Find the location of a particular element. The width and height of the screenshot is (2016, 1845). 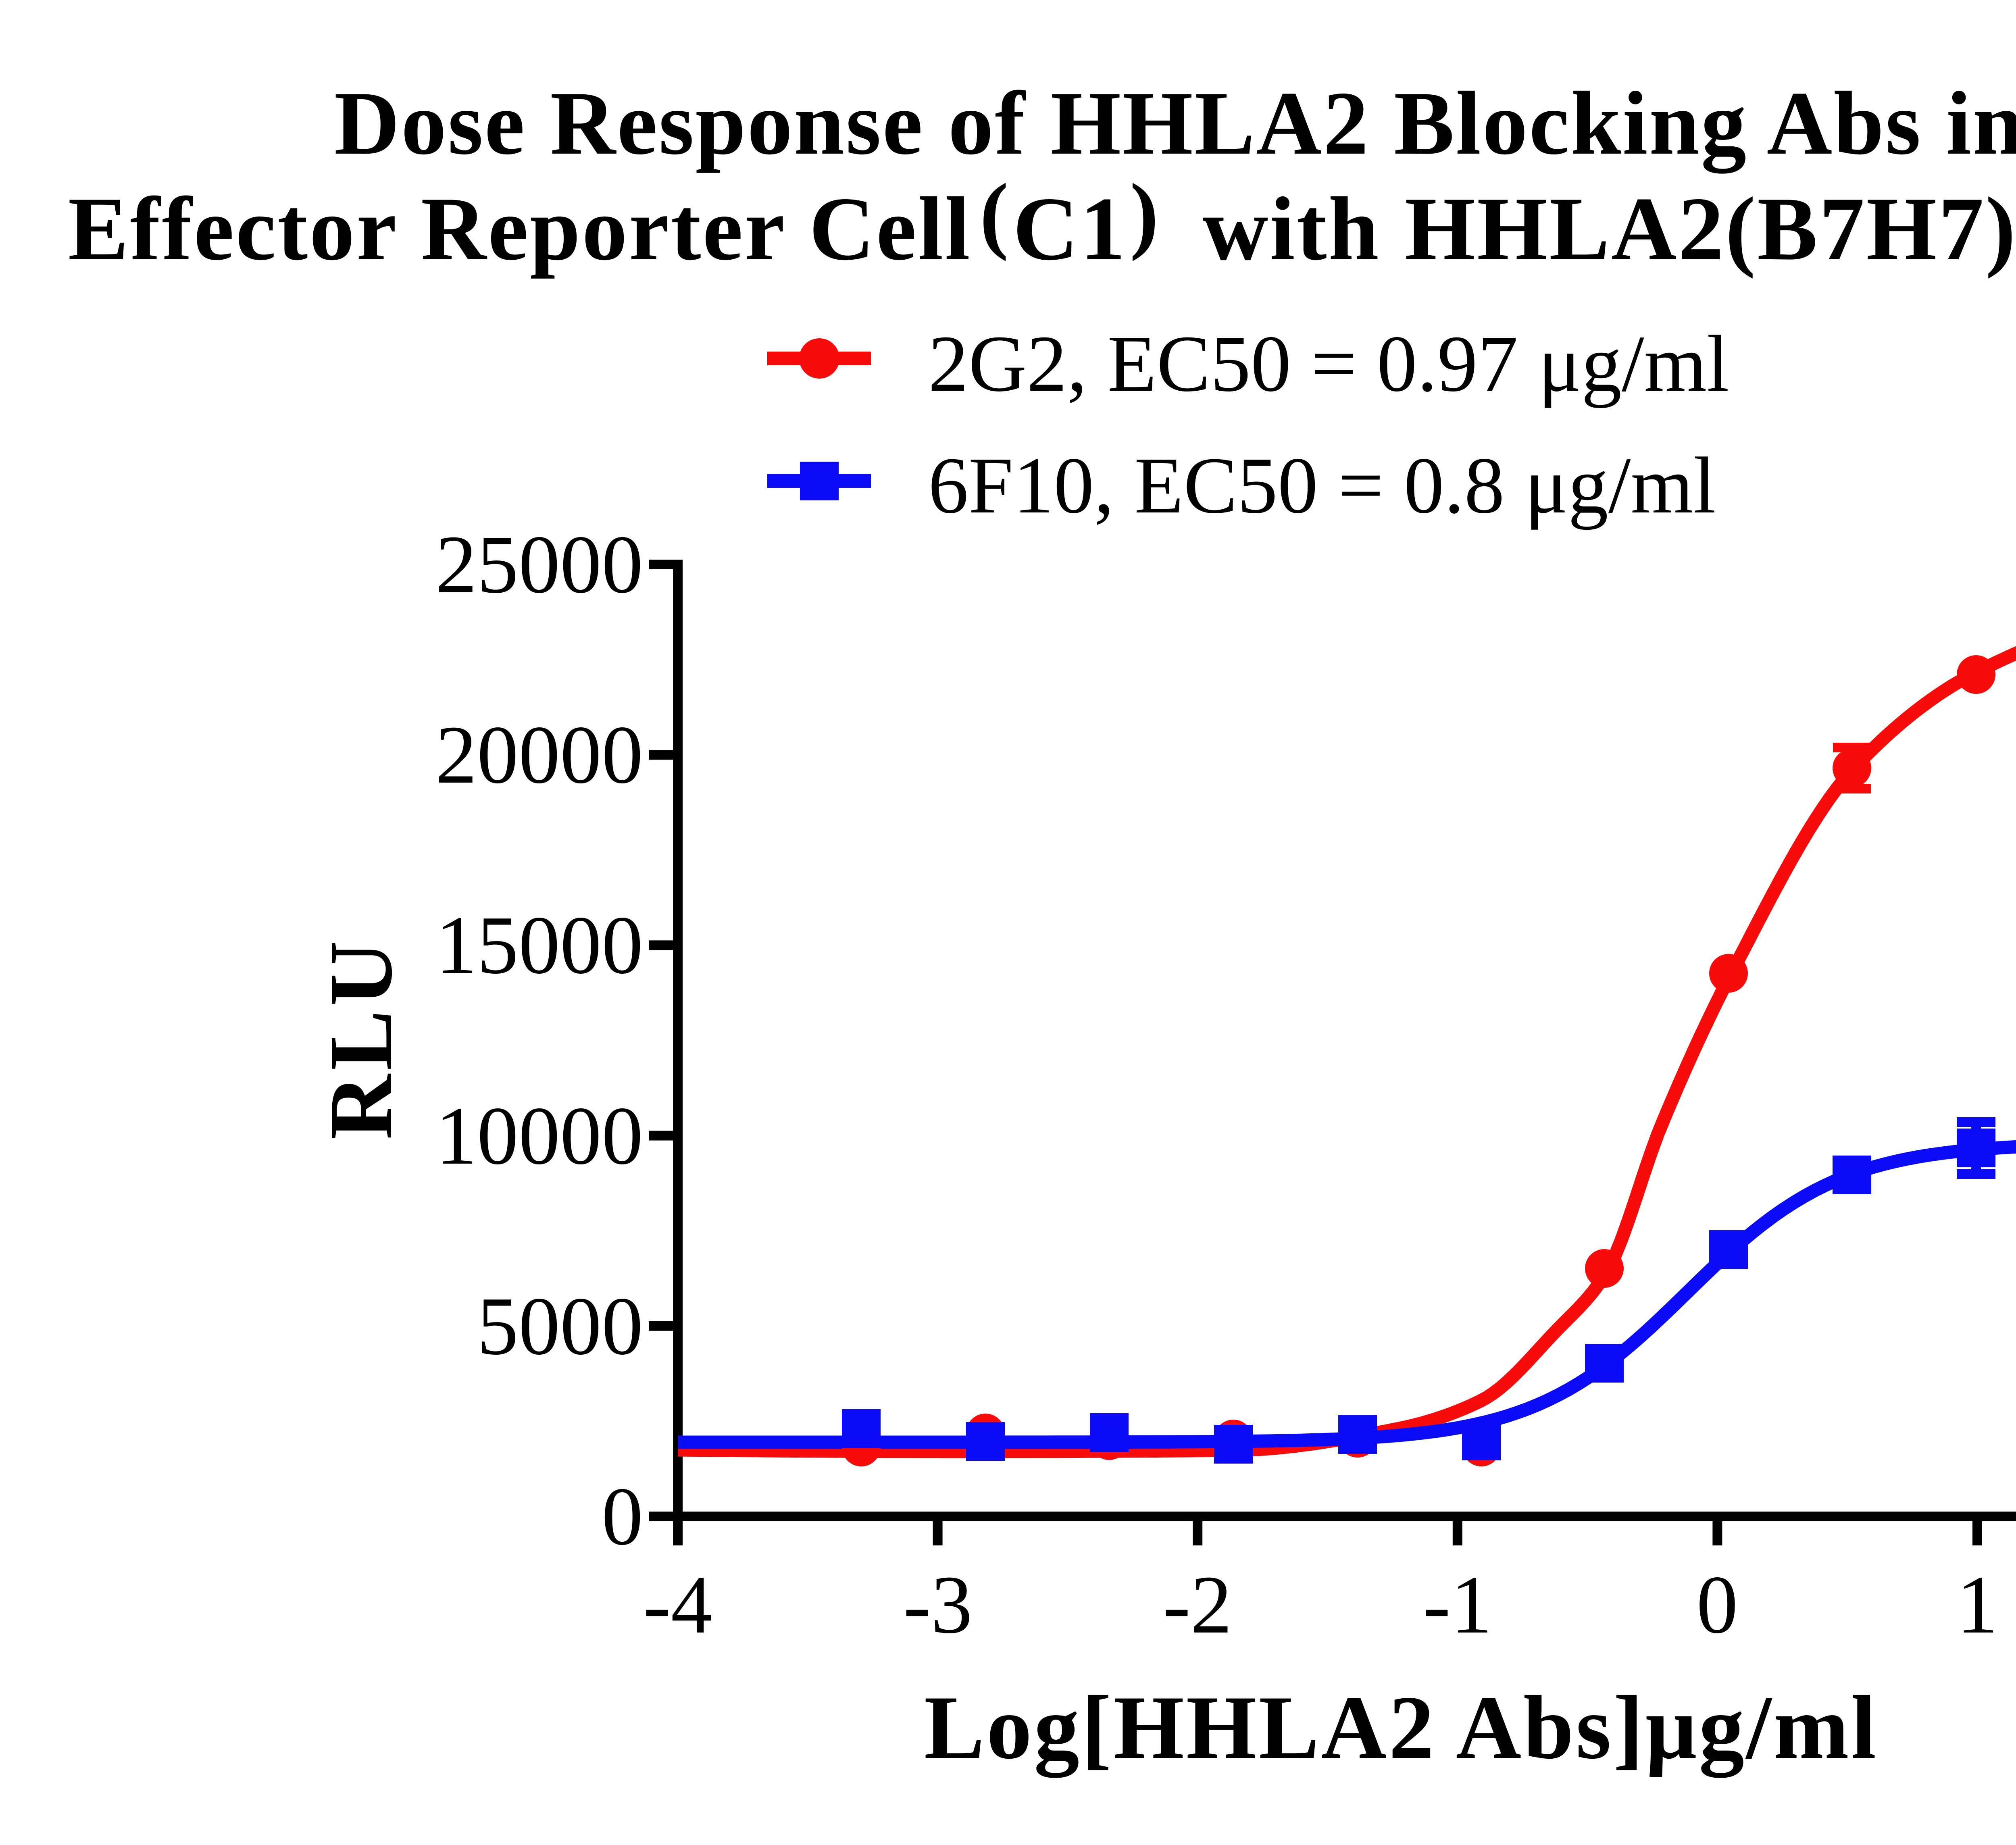

svg-text: 6F10, EC50 = 0.8 μg/ml is located at coordinates (1322, 485).